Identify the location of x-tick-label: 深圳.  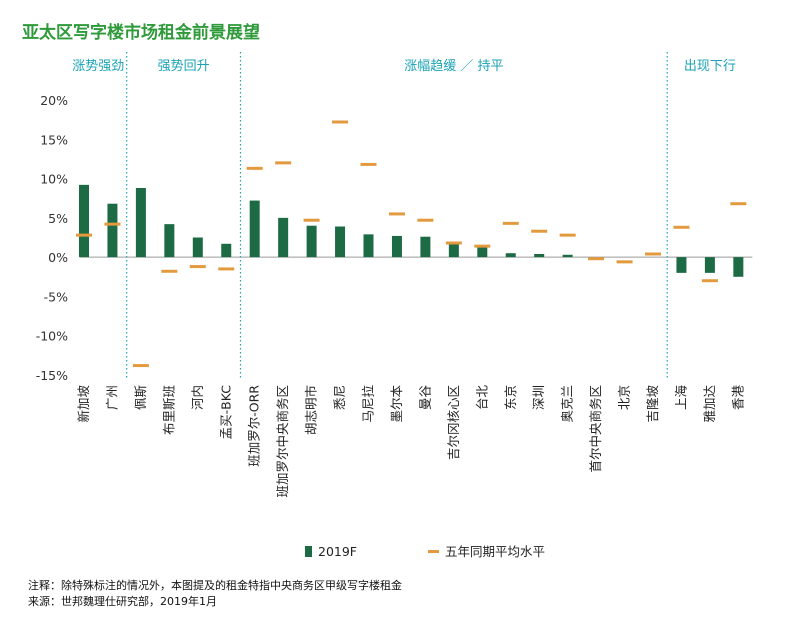
(538, 397).